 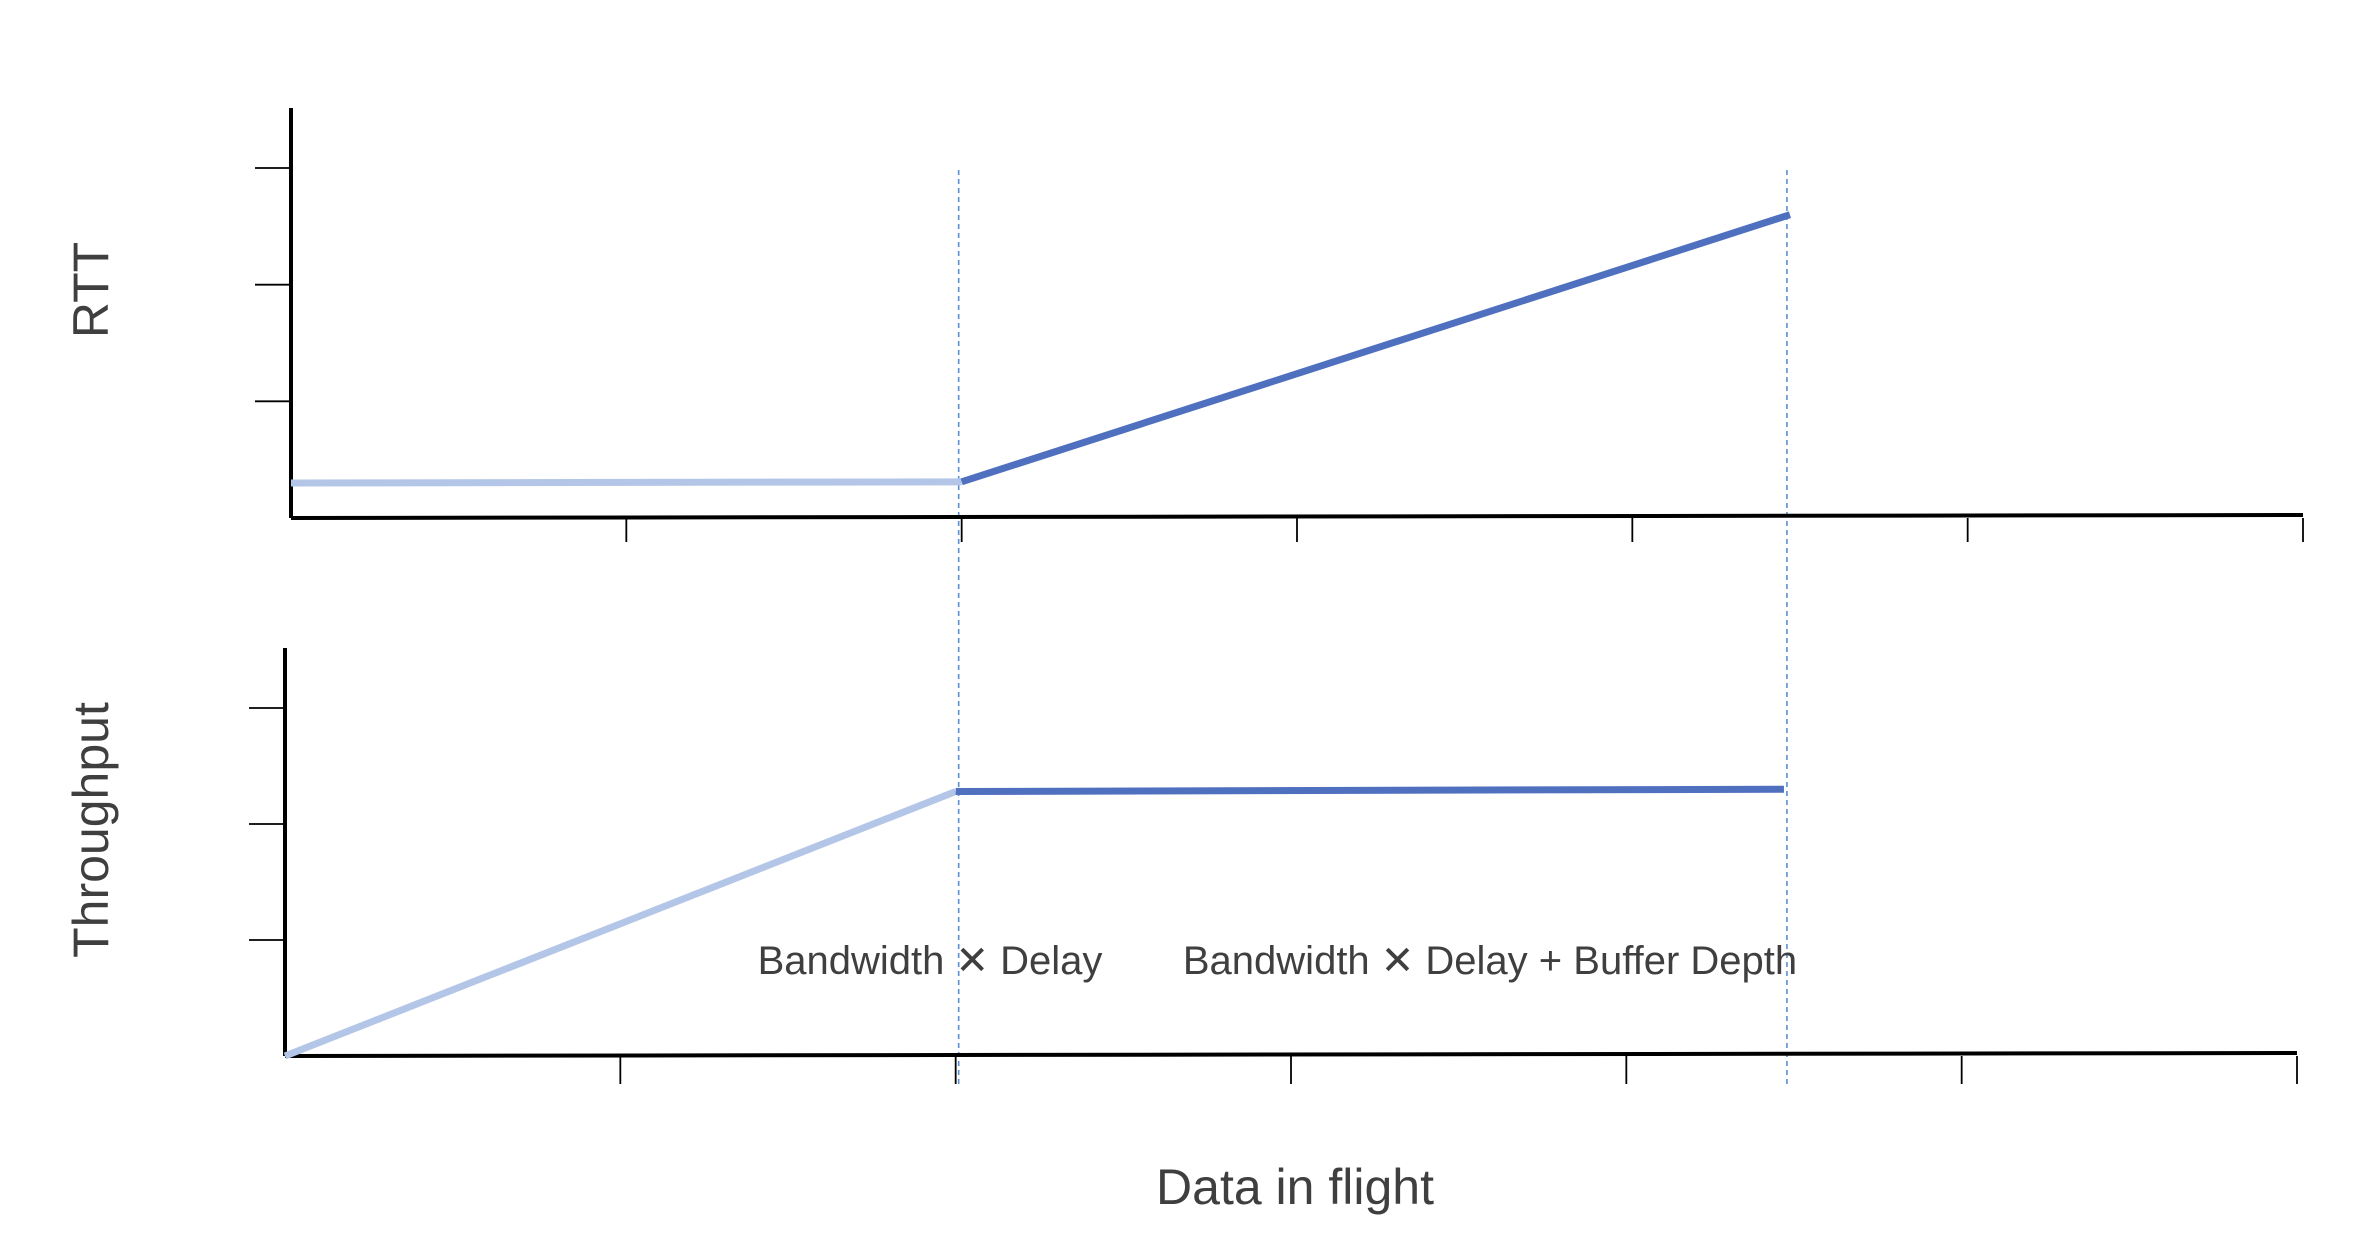 I want to click on rtt-series-after-bdp, so click(x=1376, y=348).